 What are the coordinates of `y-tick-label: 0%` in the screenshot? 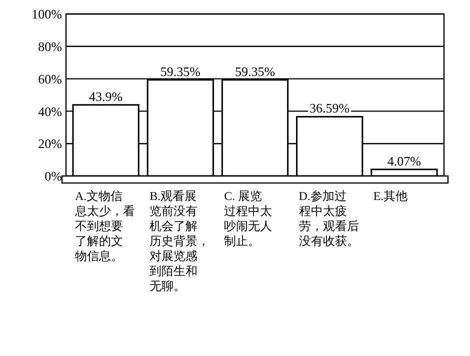 It's located at (53, 176).